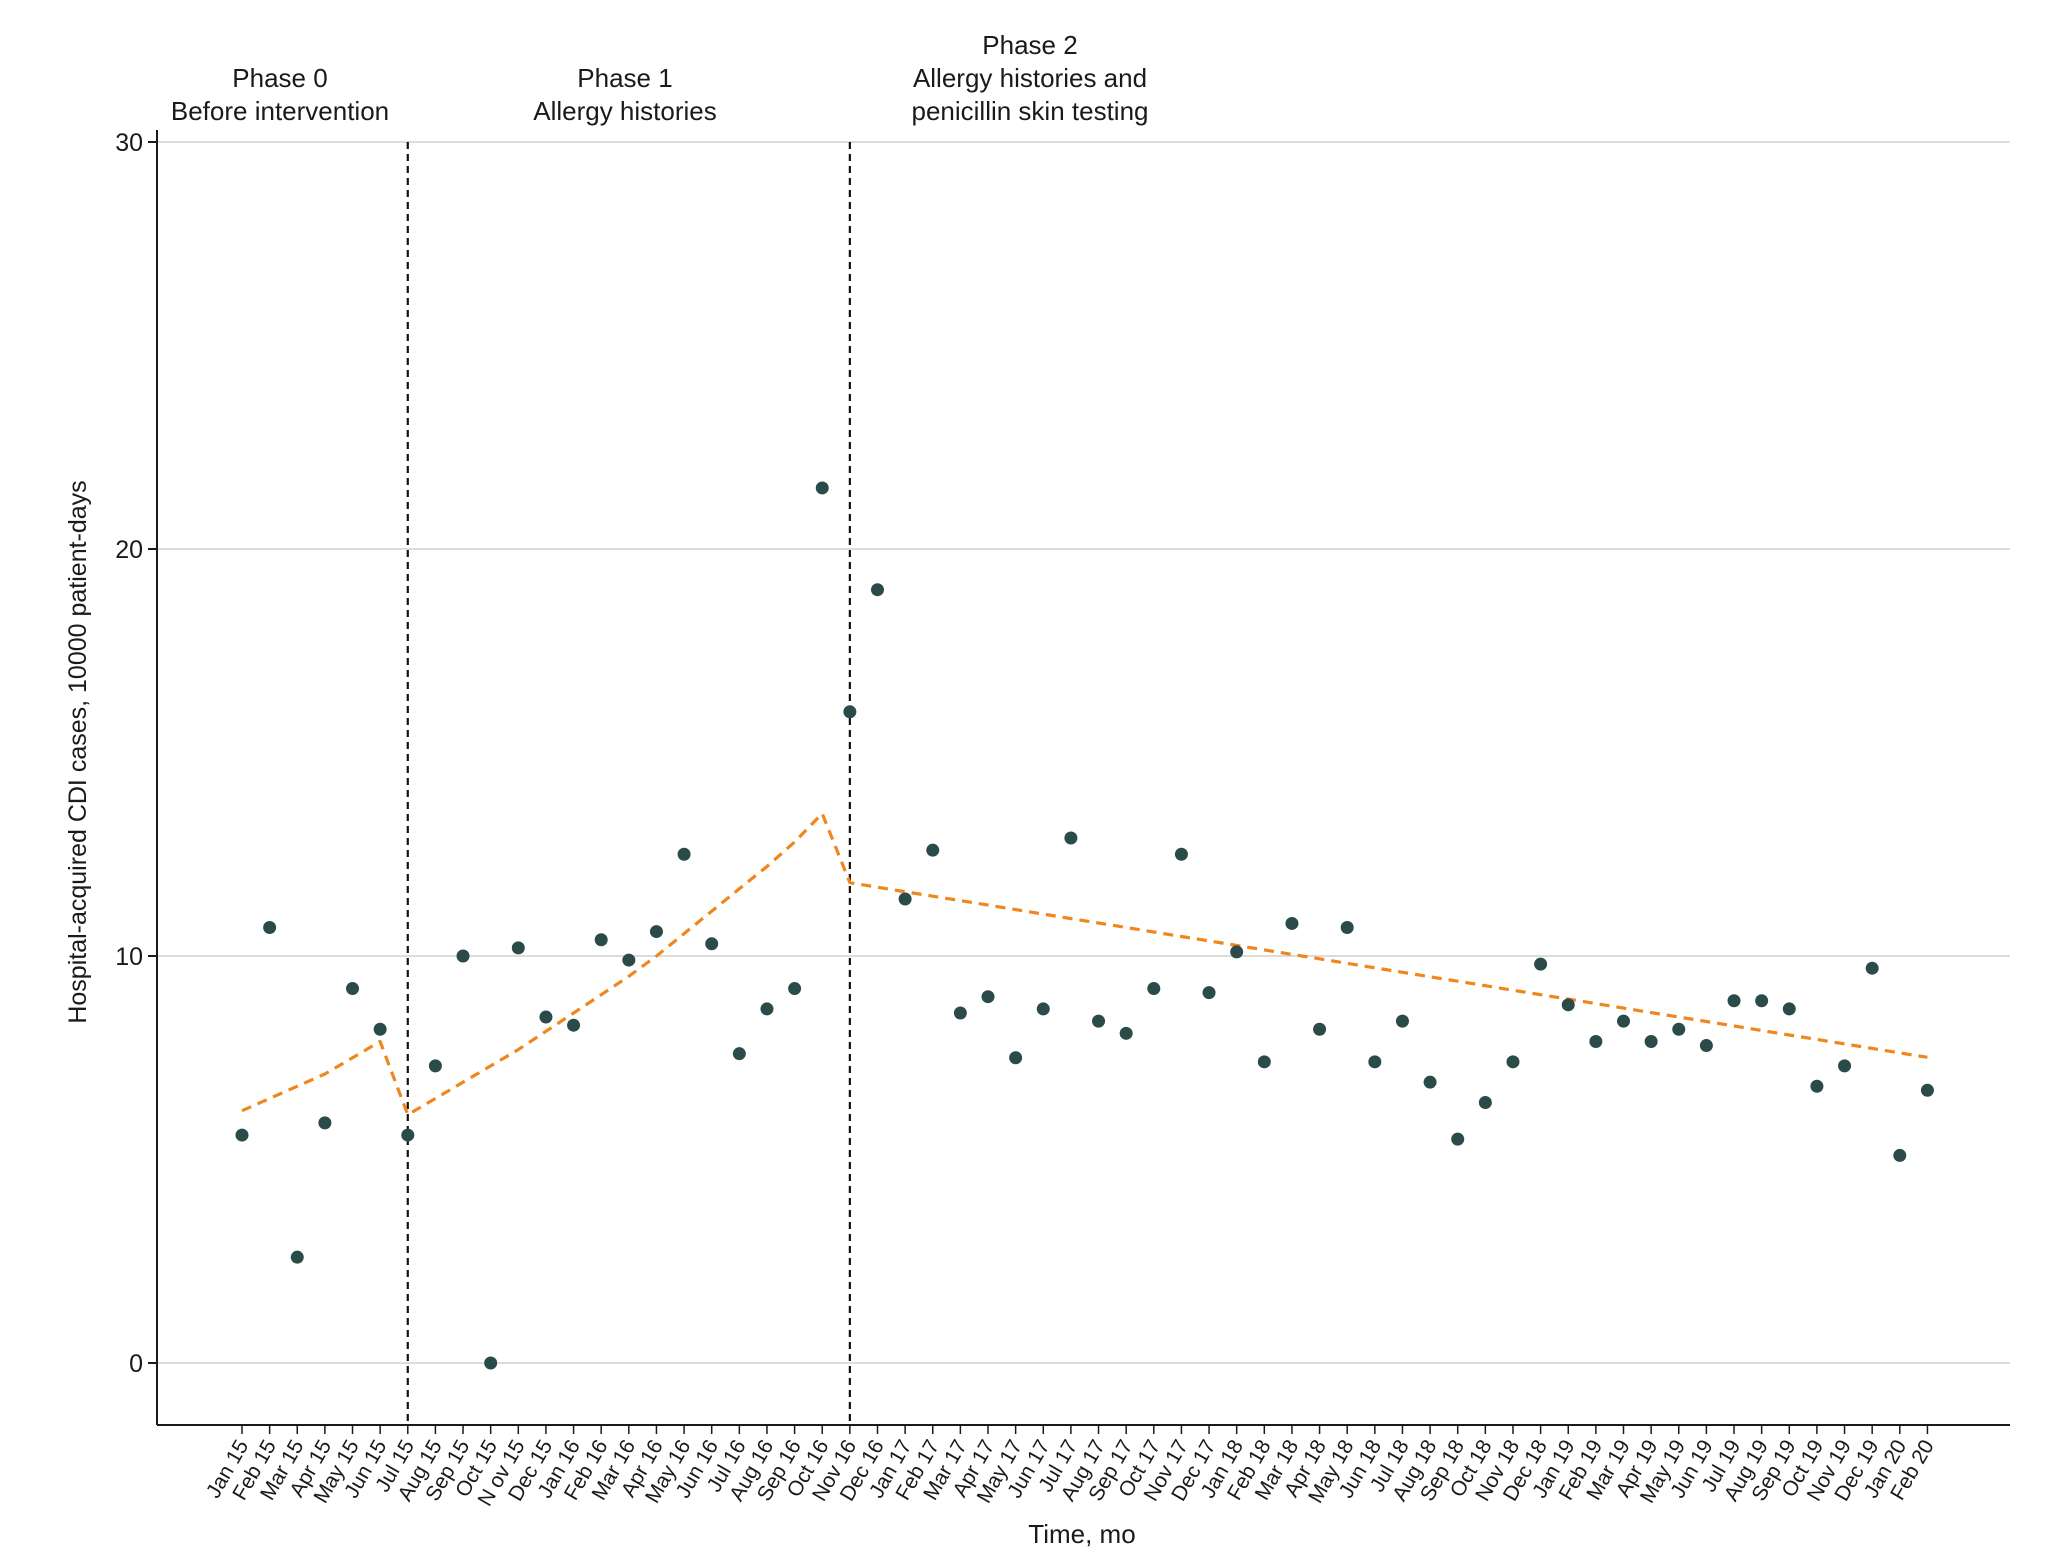 This screenshot has height=1553, width=2048. Describe the element at coordinates (625, 78) in the screenshot. I see `phase-1-title: Phase 1` at that location.